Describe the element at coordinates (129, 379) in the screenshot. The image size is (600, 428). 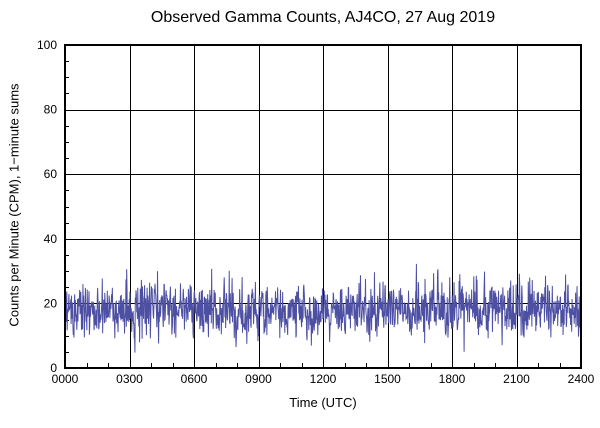
I see `x-tick-label: 0300` at that location.